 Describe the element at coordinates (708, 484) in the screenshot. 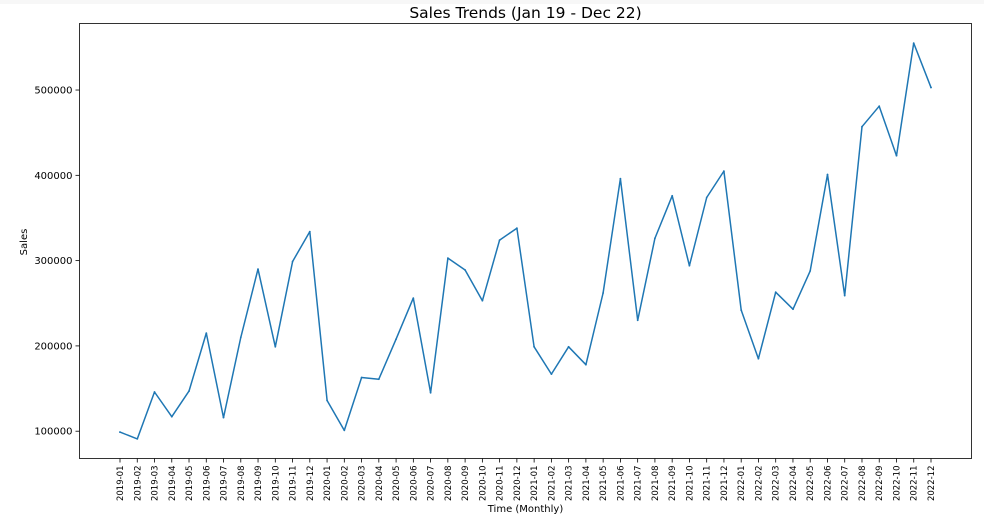

I see `x-tick-label: 2021-11` at that location.